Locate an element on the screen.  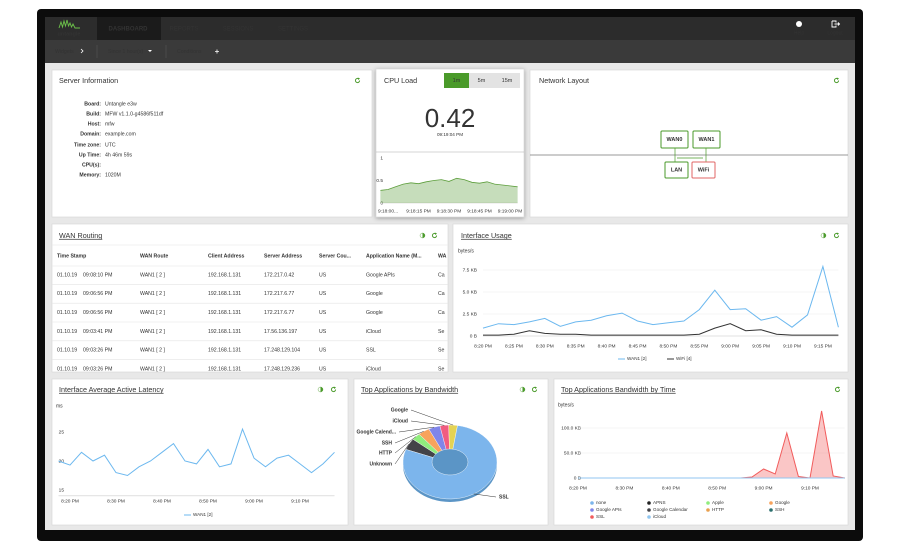
x-tick-label: 8:35 PM is located at coordinates (576, 346).